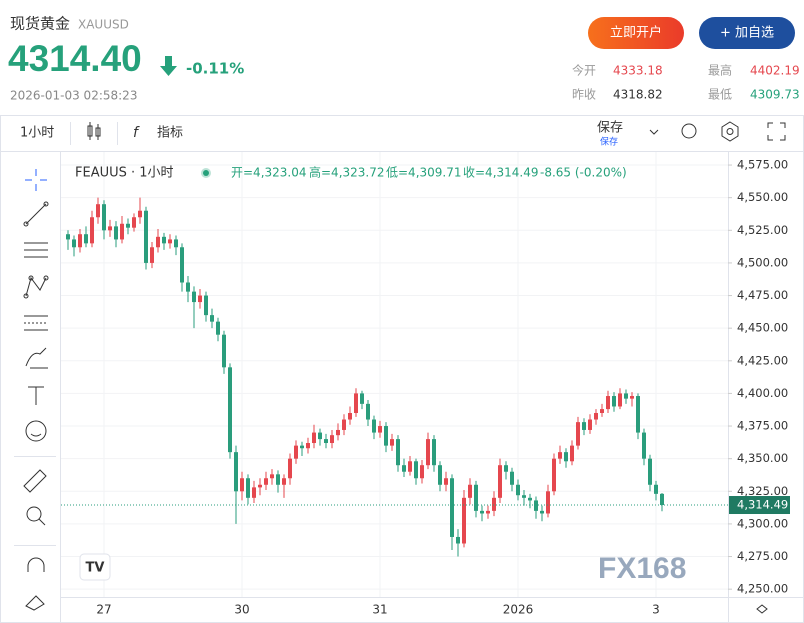 This screenshot has height=623, width=804. Describe the element at coordinates (36, 180) in the screenshot. I see `crosshair-tool` at that location.